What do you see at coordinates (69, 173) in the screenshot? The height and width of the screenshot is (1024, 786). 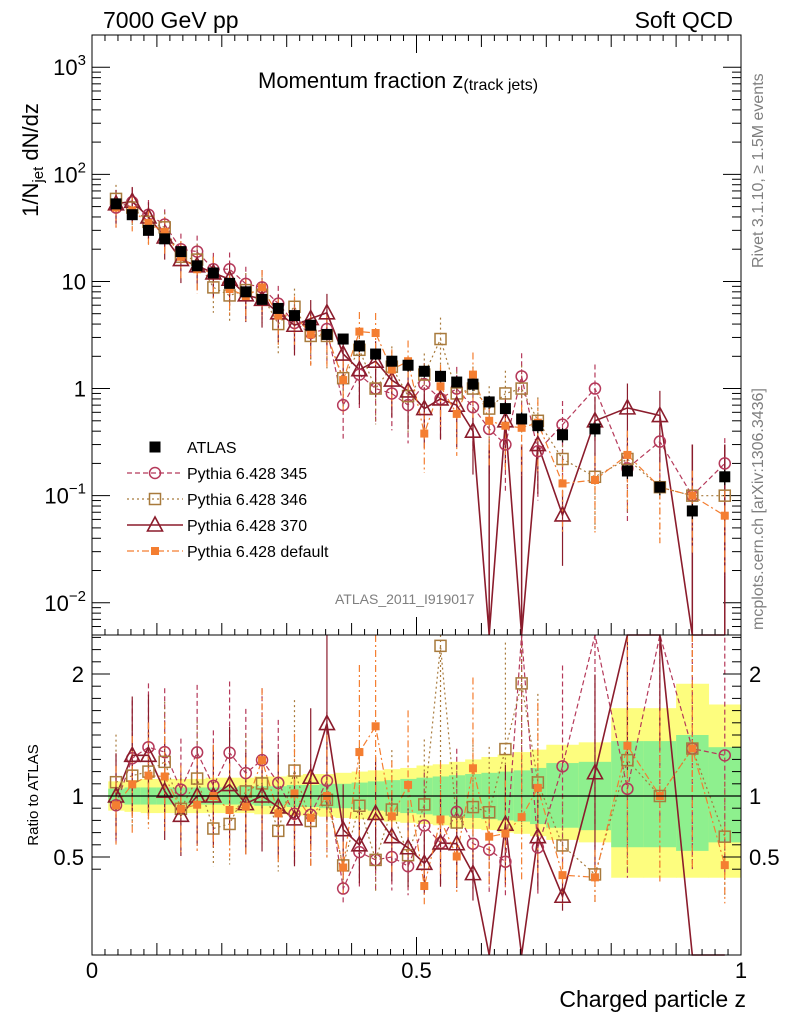 I see `y-tick-label: 10²` at bounding box center [69, 173].